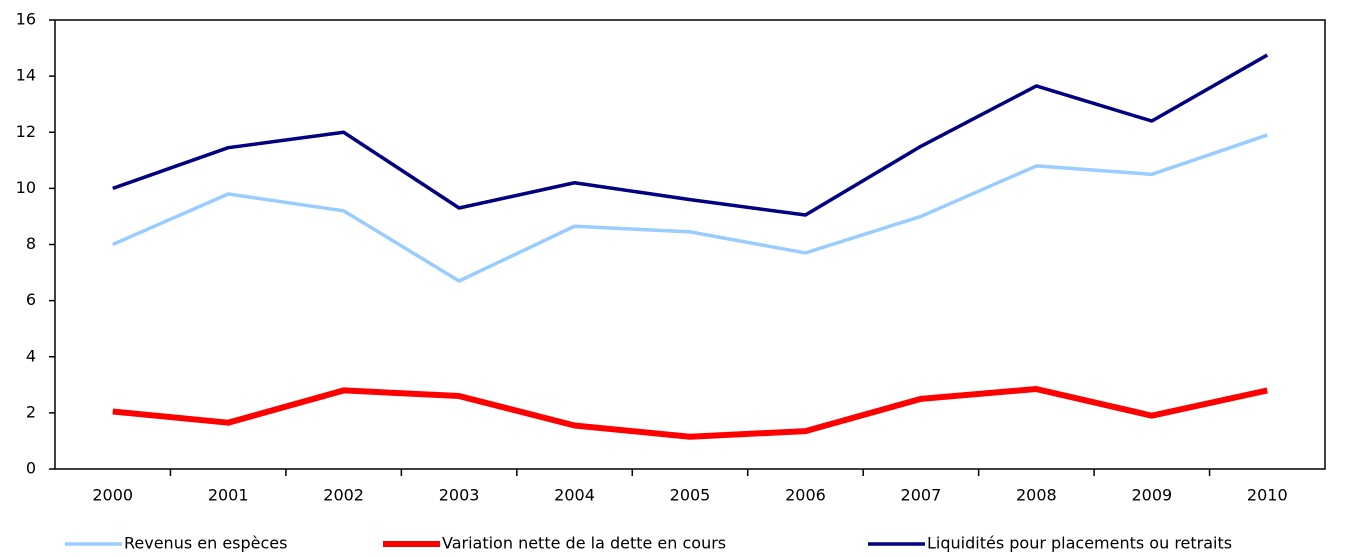 The height and width of the screenshot is (557, 1347). What do you see at coordinates (112, 495) in the screenshot?
I see `x-tick-label: 2000` at bounding box center [112, 495].